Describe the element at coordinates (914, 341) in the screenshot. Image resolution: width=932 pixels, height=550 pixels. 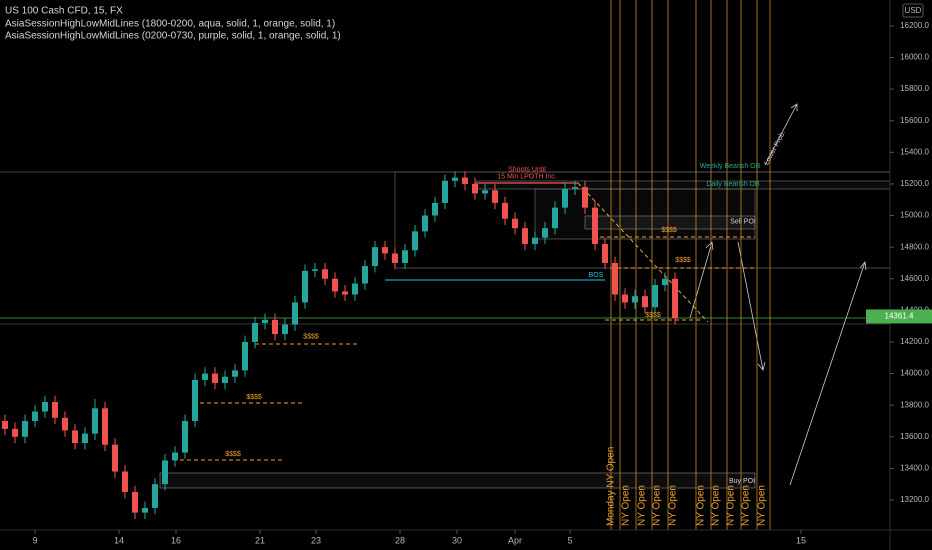
I see `y-tick-label: 14200.0` at that location.